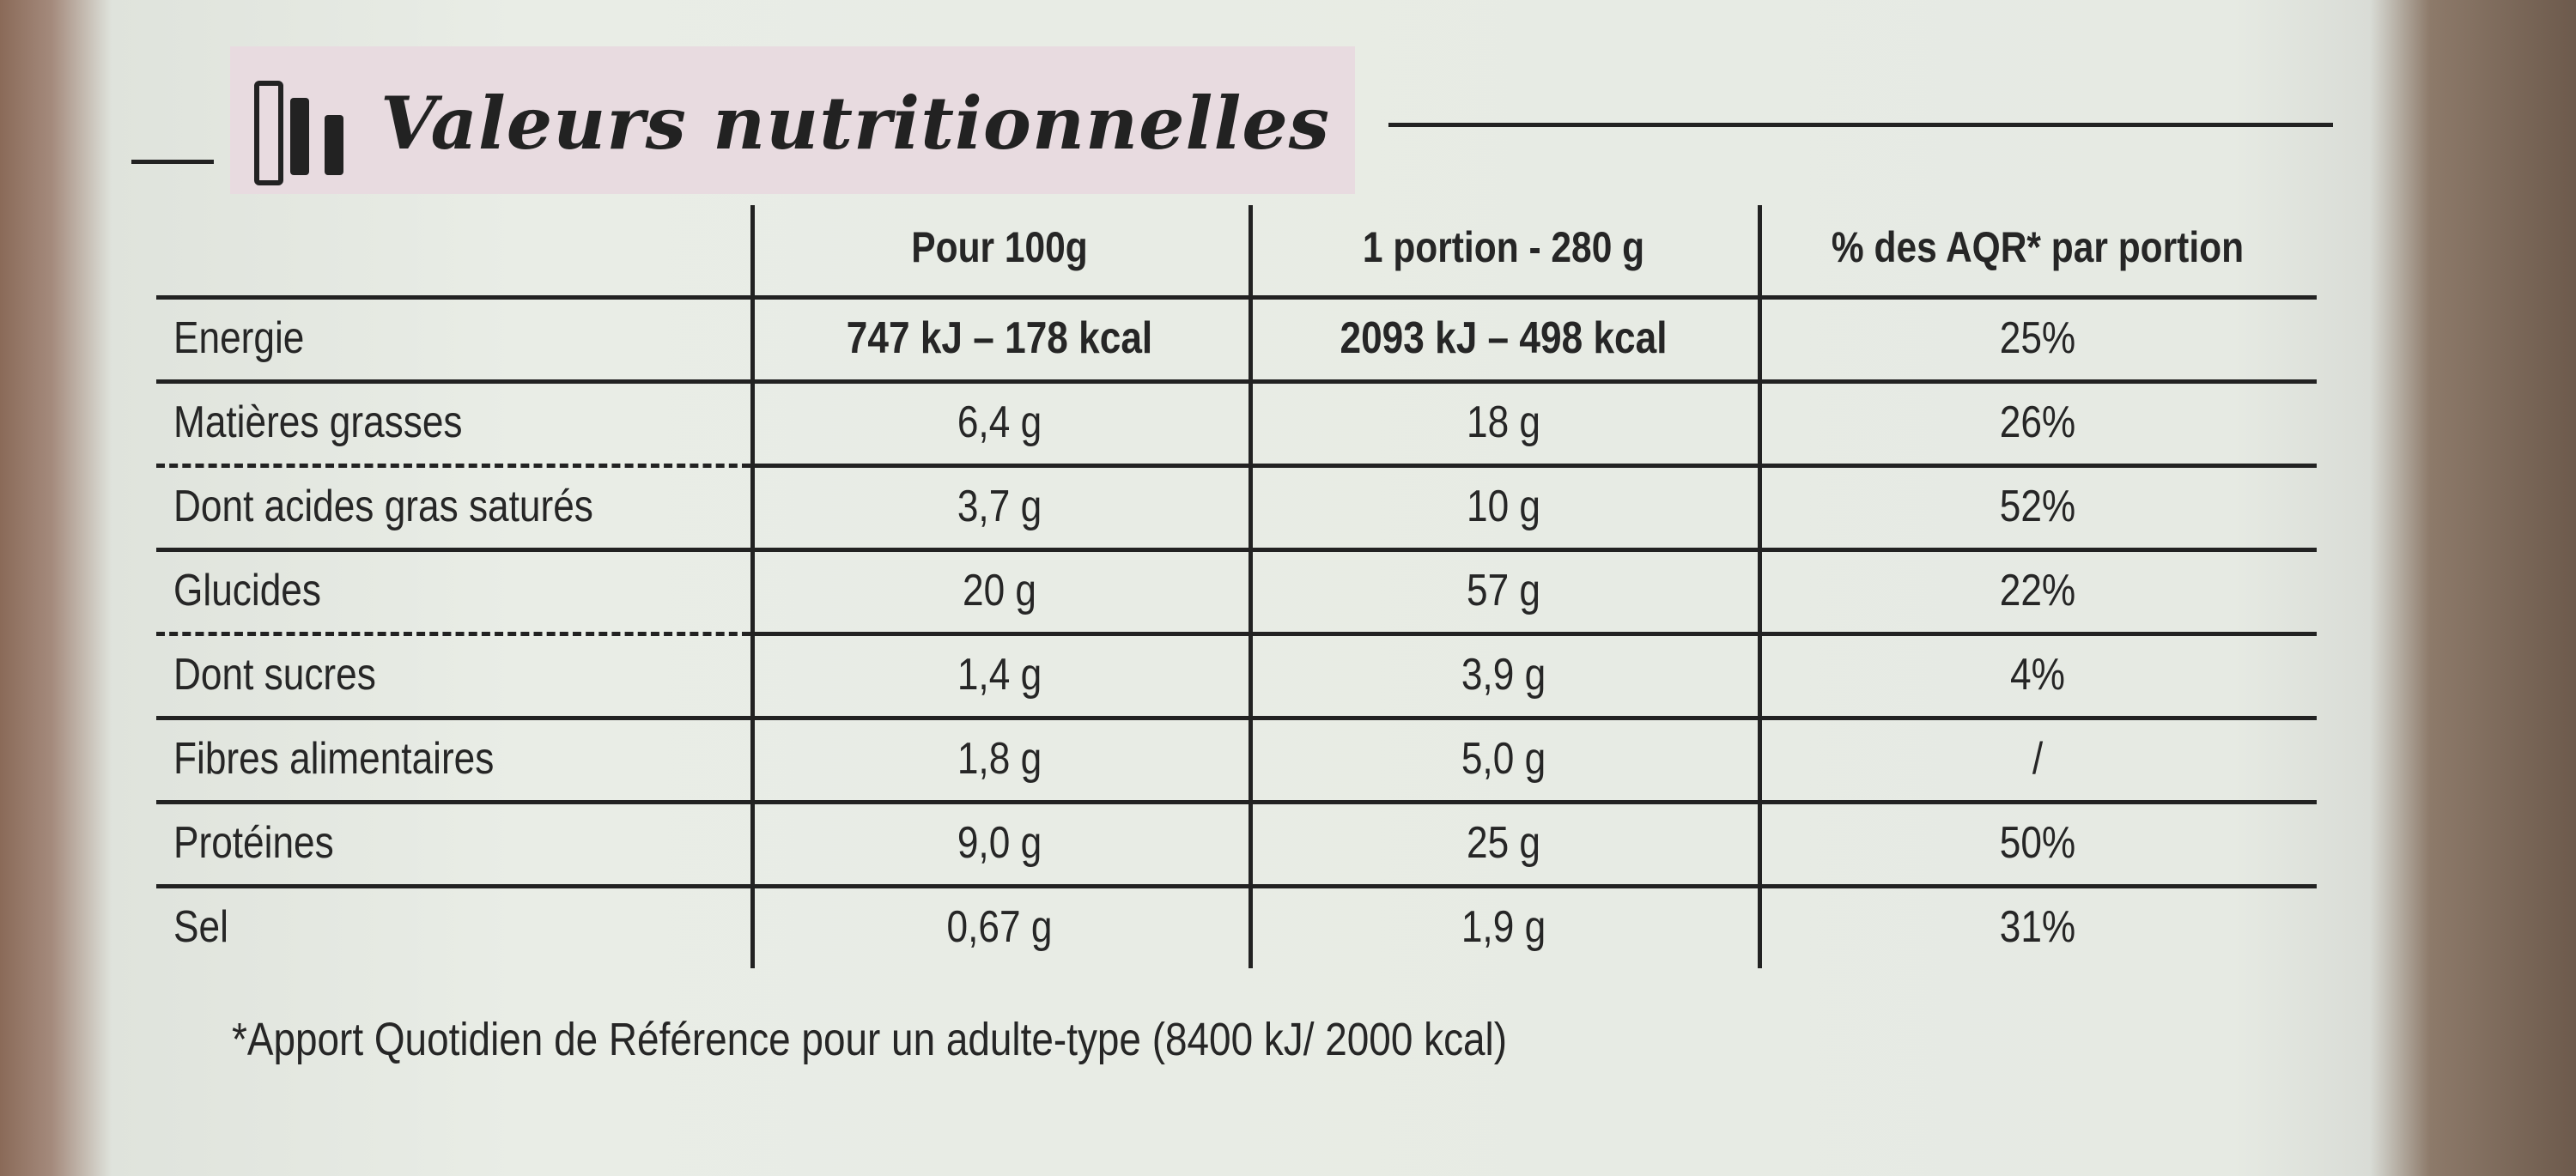 The image size is (2576, 1176). I want to click on cell-value: 3,9 g, so click(1503, 675).